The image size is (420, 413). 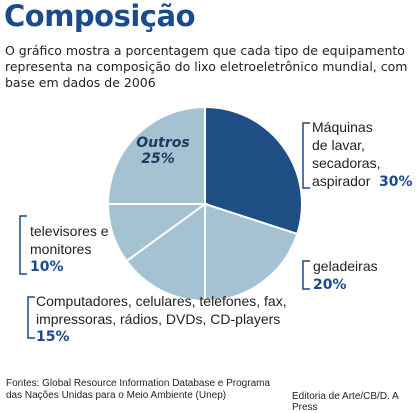 I want to click on slice-4-label-line-2: monitores, so click(x=60, y=249).